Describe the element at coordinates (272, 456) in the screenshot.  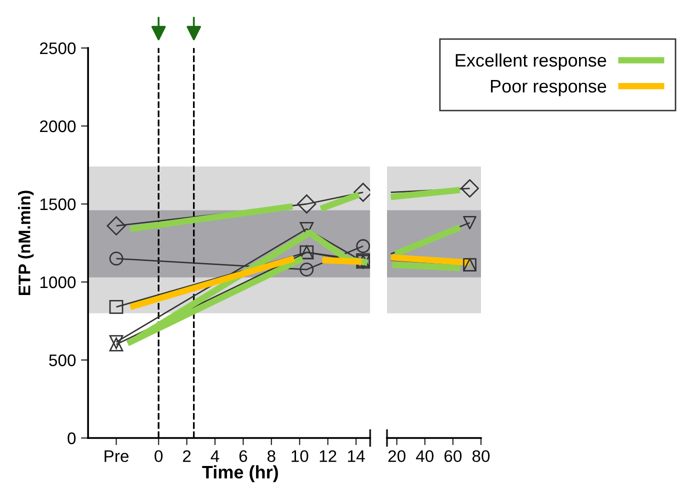
I see `x-tick-label: 8` at that location.